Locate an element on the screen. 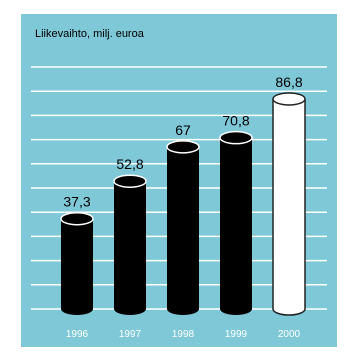  chart-title: Liikevaihto, milj. euroa is located at coordinates (90, 34).